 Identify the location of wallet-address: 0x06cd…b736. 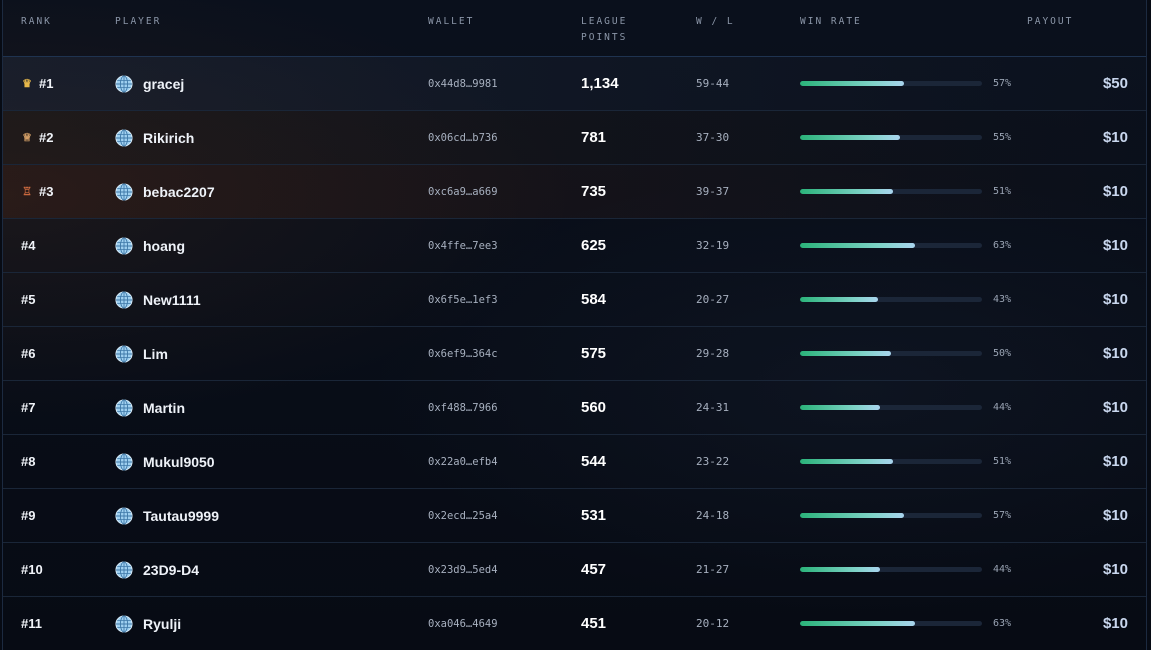
(463, 137).